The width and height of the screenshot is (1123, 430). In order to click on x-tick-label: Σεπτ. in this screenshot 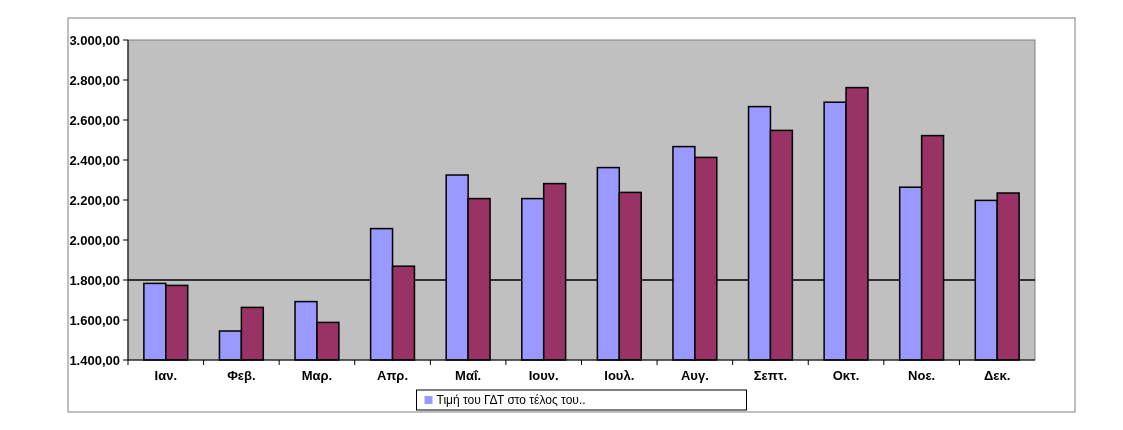, I will do `click(770, 375)`.